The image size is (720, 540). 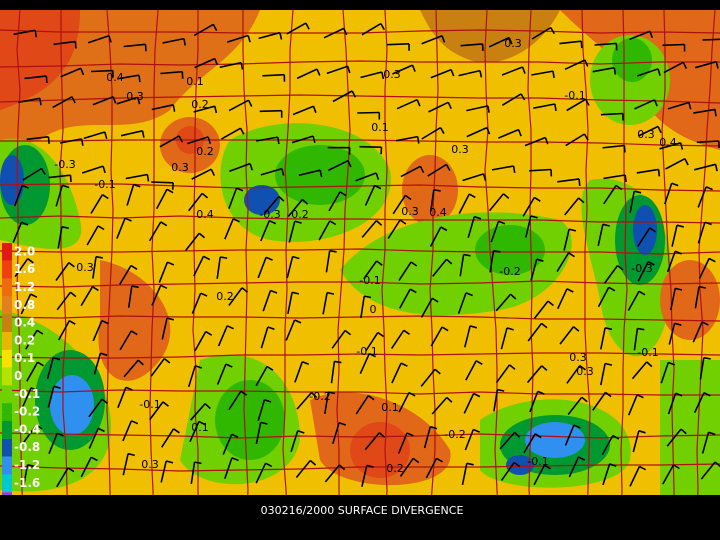 I want to click on legend-label: 2.0, so click(x=24, y=251).